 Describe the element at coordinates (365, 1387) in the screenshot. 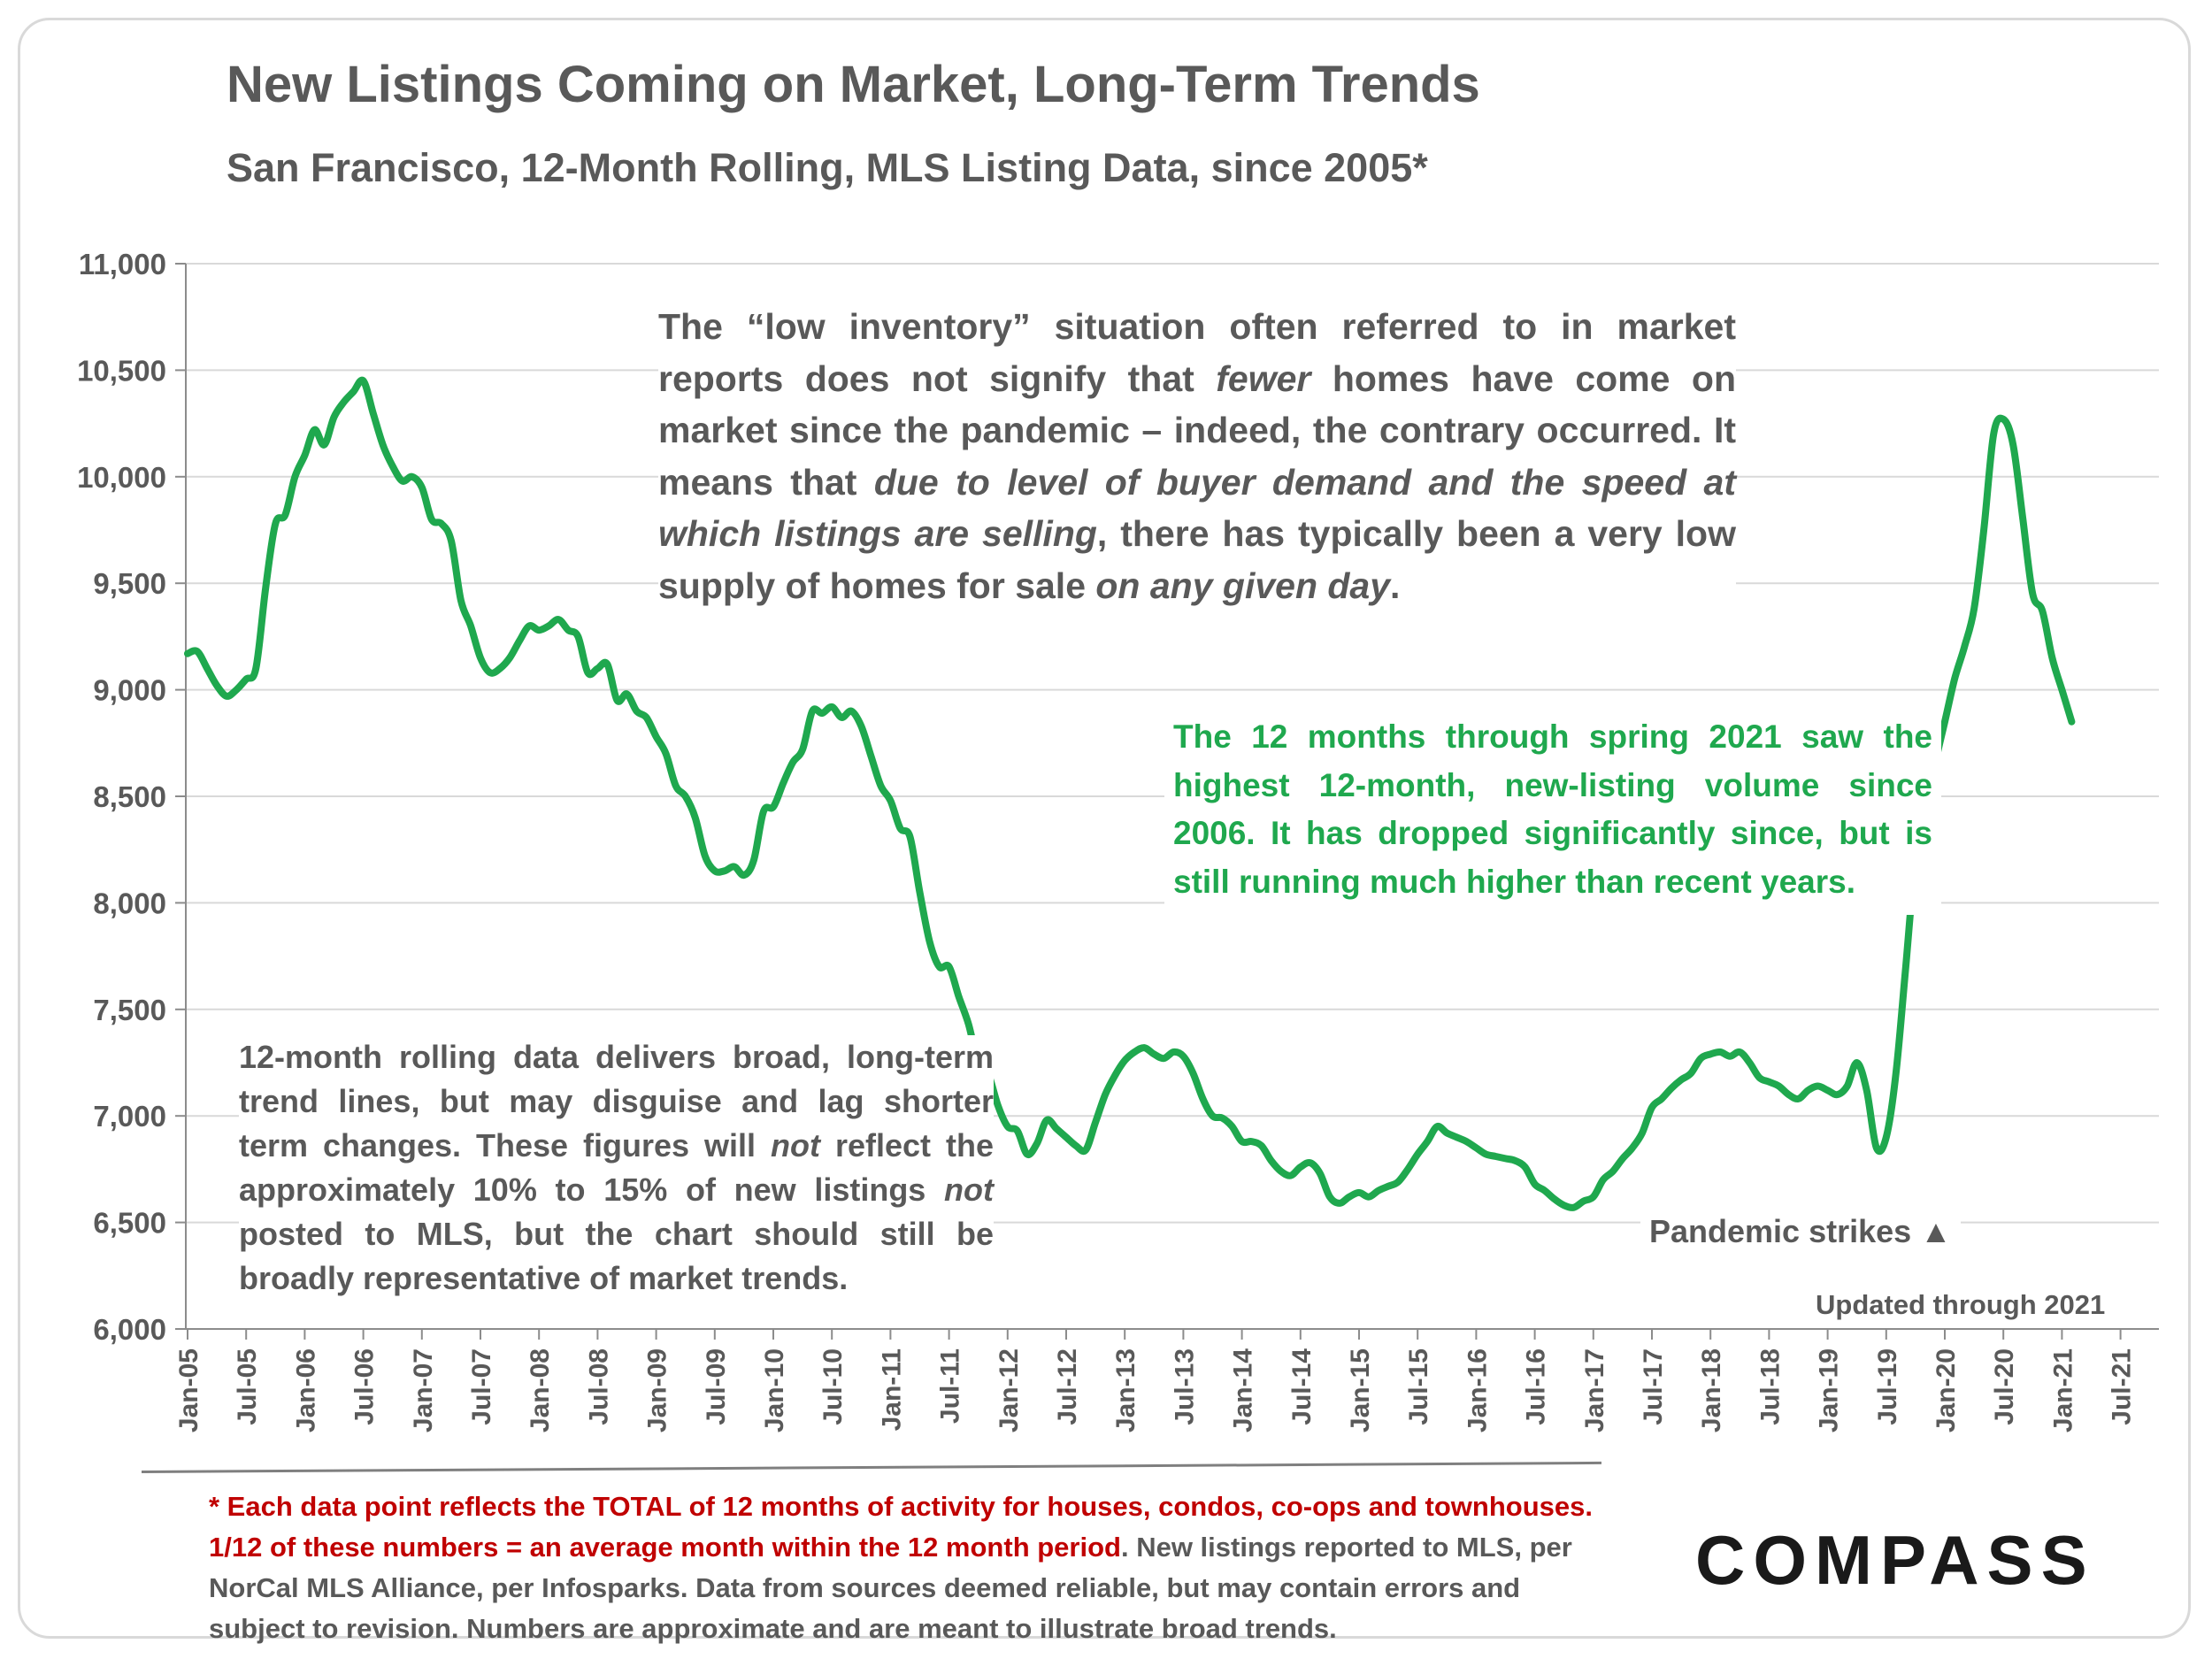

I see `x-tick-label: Jul-06` at that location.